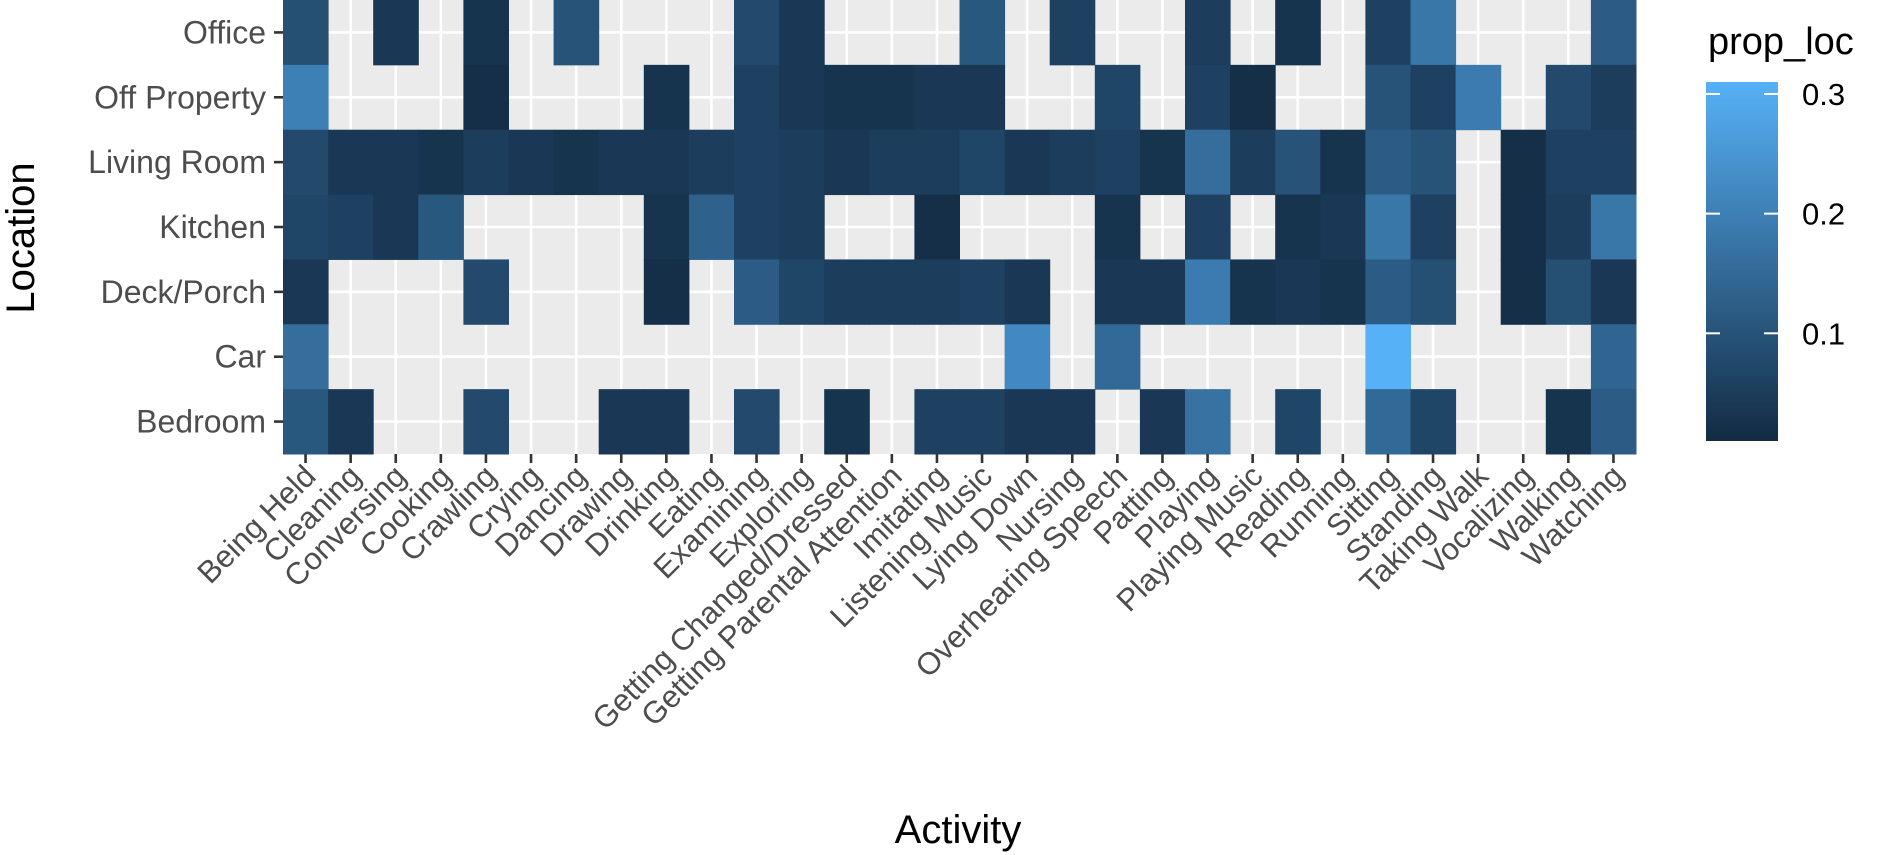 The height and width of the screenshot is (855, 1882). What do you see at coordinates (1823, 333) in the screenshot?
I see `legend-tick-label: 0.1` at bounding box center [1823, 333].